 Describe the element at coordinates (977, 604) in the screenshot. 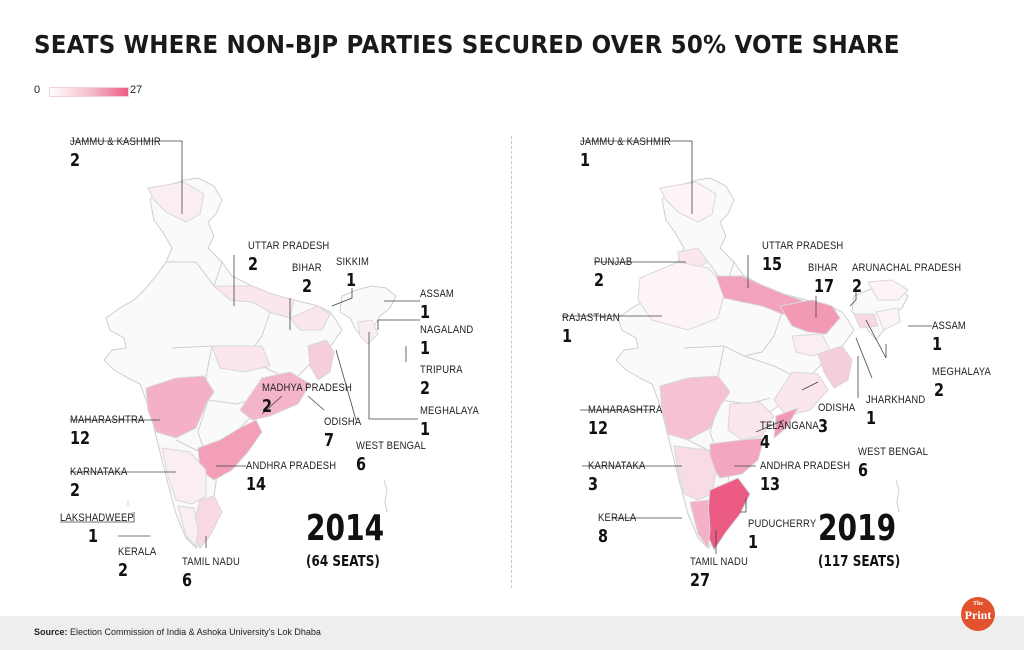

I see `logo-line1: The` at that location.